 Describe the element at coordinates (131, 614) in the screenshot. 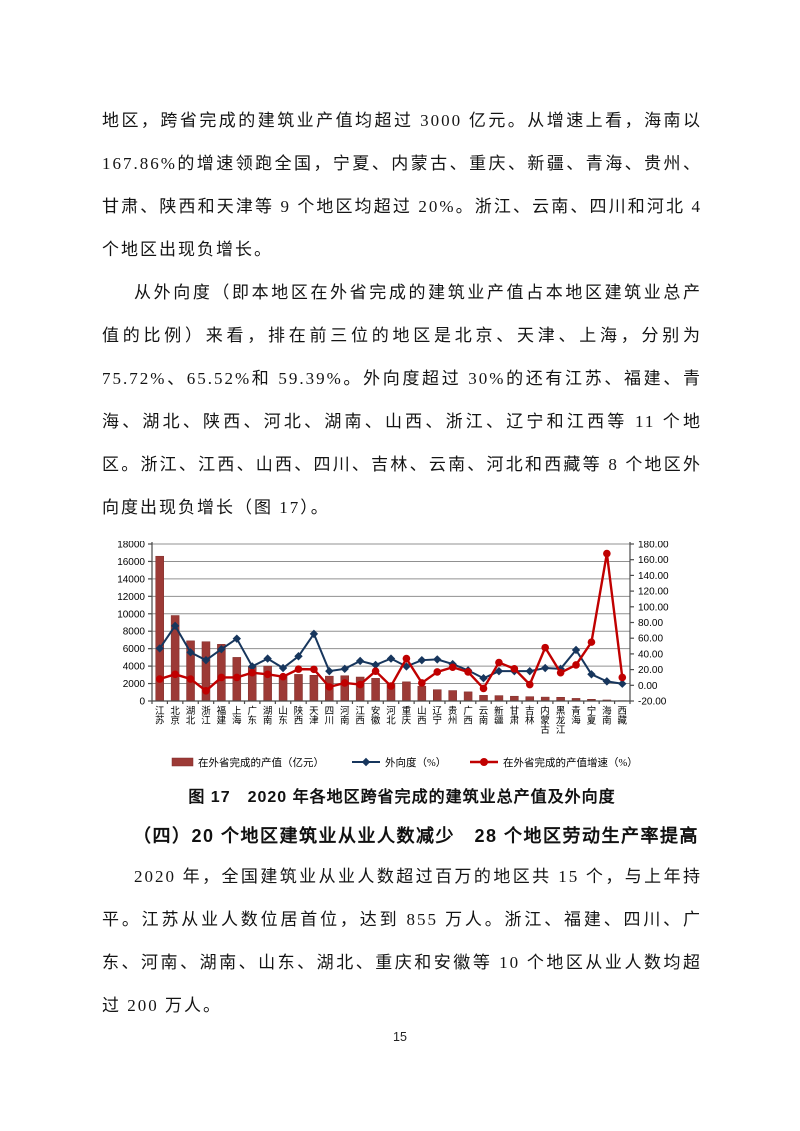

I see `svg-text: 10000` at that location.